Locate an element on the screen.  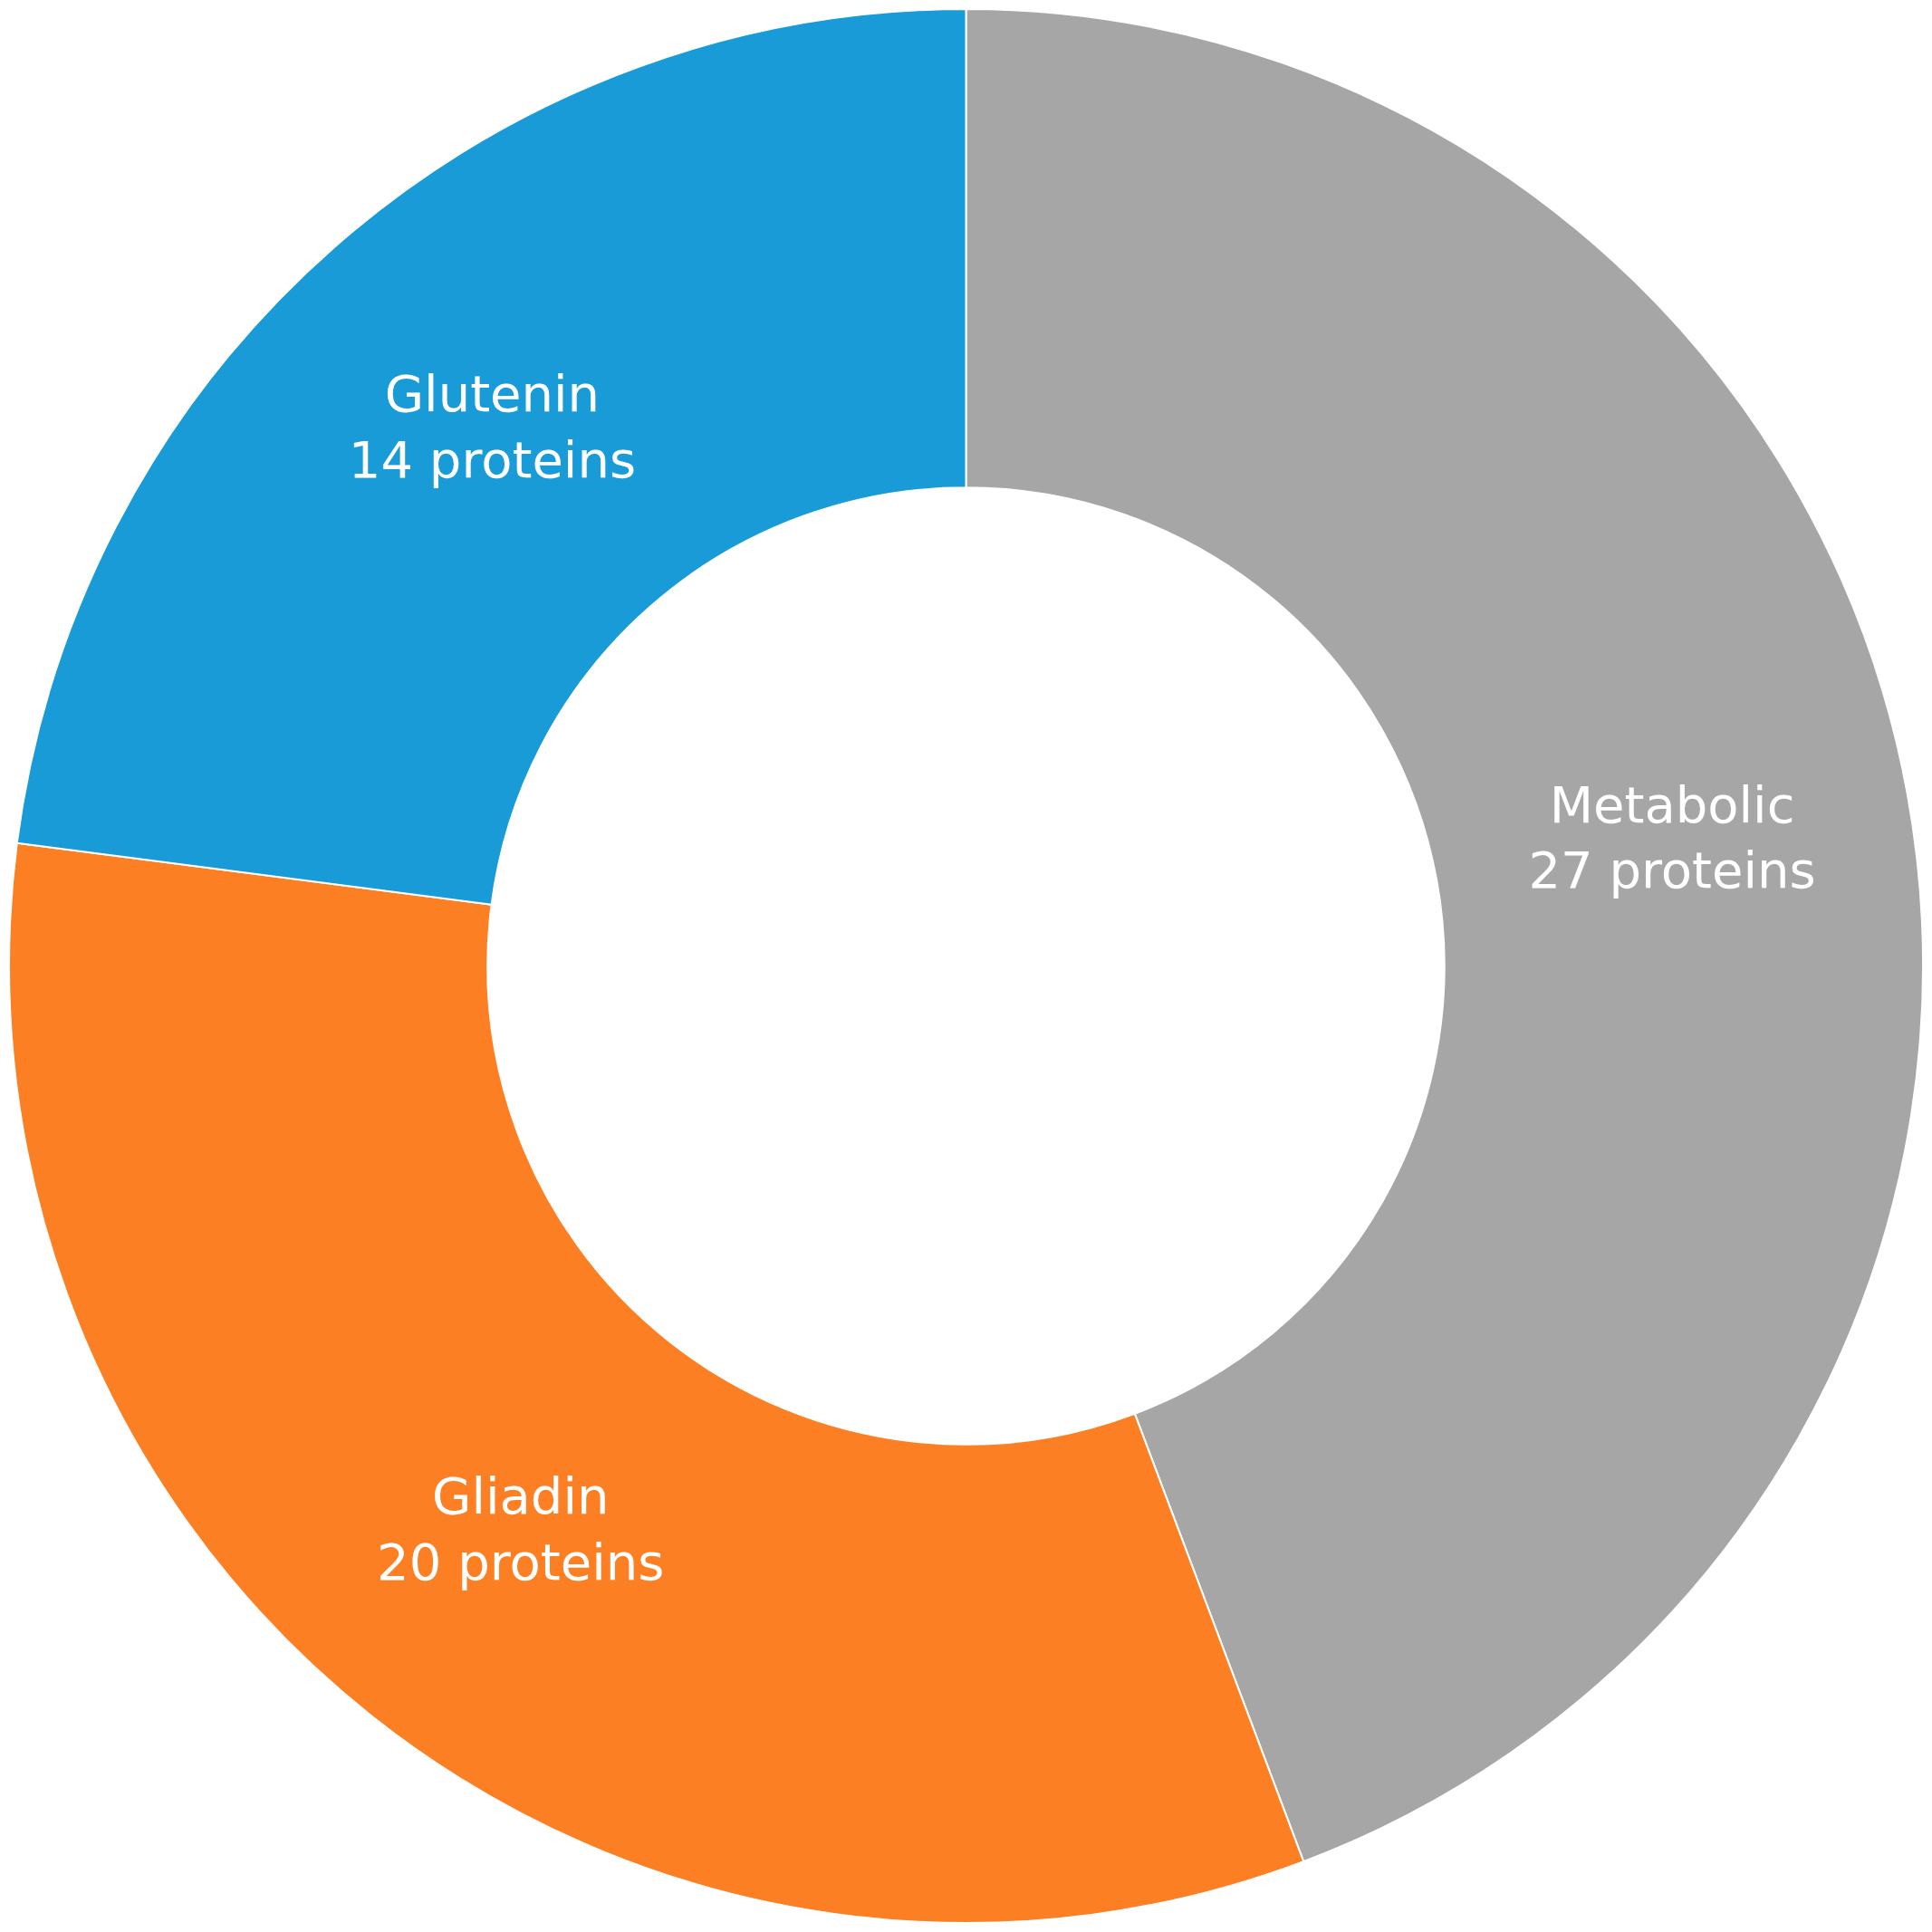
slice-label: Gliadin is located at coordinates (521, 1495).